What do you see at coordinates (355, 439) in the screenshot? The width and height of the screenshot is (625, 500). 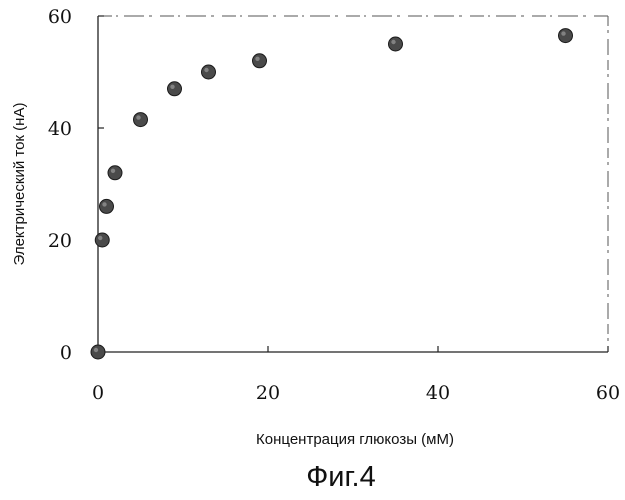 I see `x-axis-label: Концентрация глюкозы (мМ)` at bounding box center [355, 439].